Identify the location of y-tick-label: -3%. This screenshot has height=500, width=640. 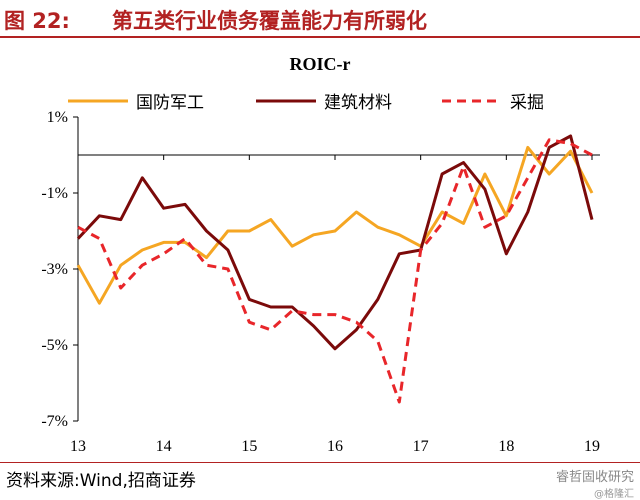
(54, 269).